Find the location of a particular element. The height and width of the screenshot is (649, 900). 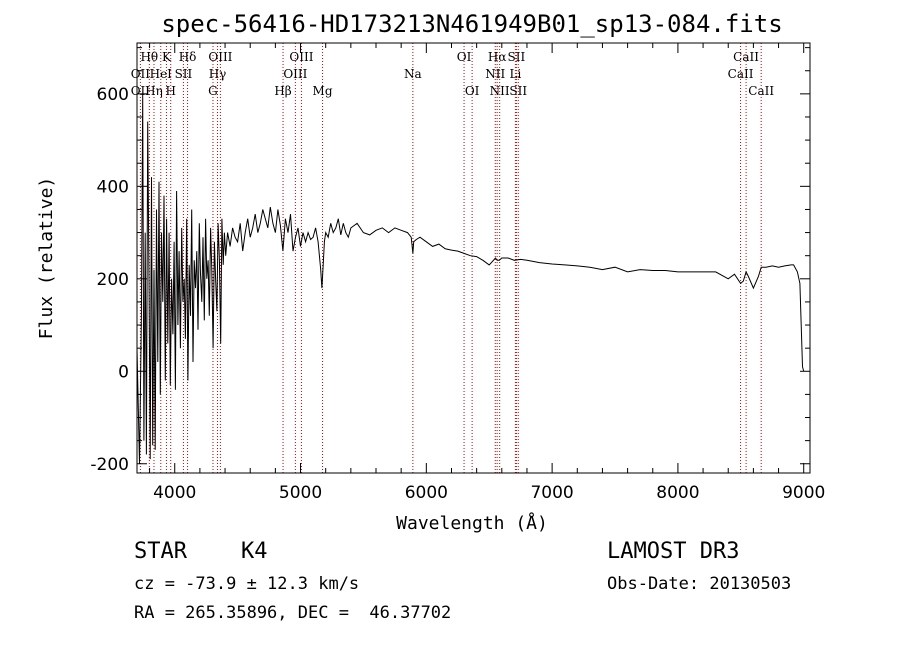

spectral-line-label: Hγ is located at coordinates (218, 74).